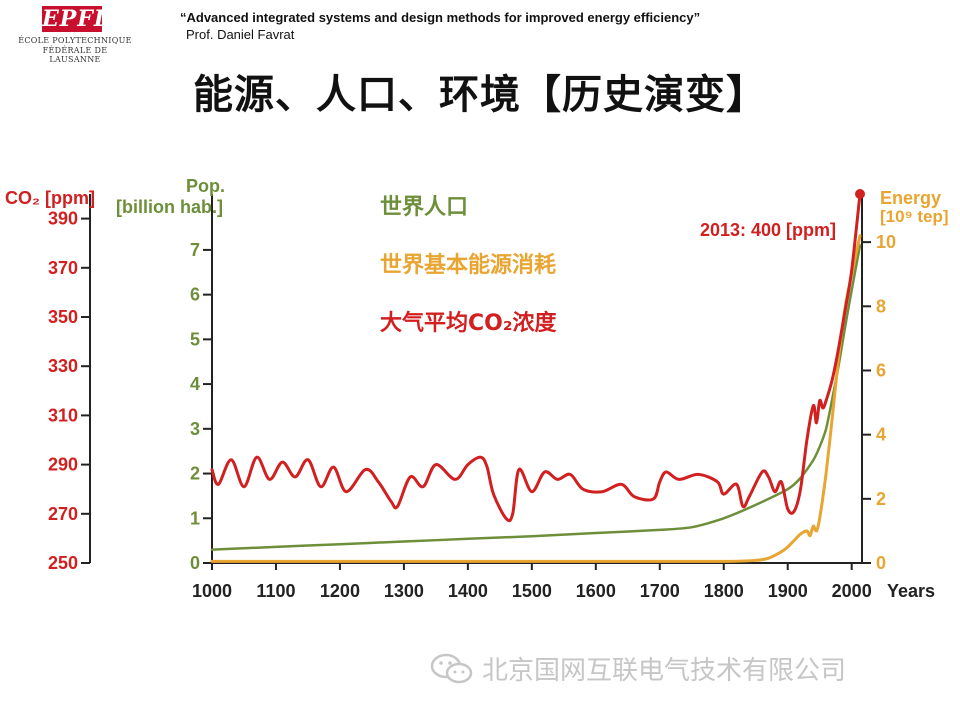 This screenshot has width=960, height=720. What do you see at coordinates (195, 563) in the screenshot?
I see `population-tick-label: 0` at bounding box center [195, 563].